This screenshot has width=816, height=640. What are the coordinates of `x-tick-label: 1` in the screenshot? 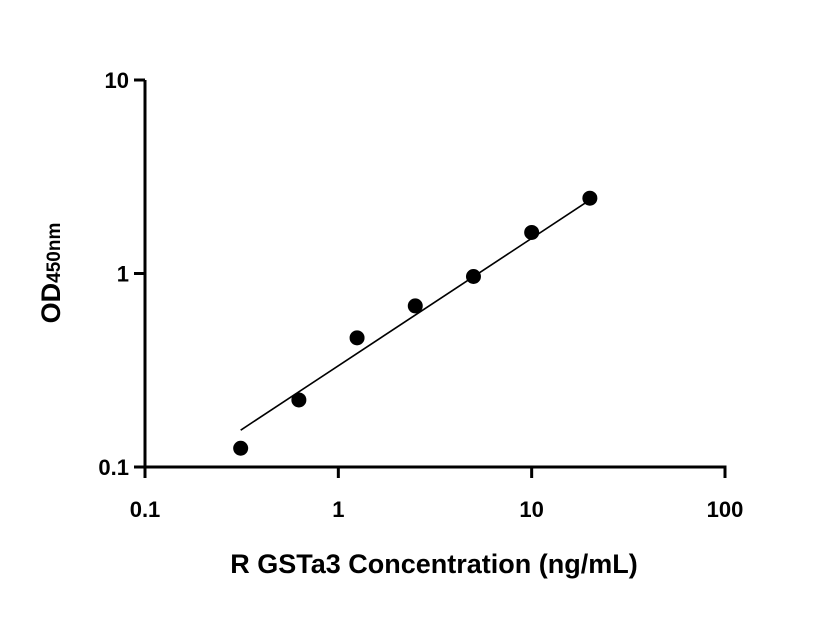 It's located at (338, 509).